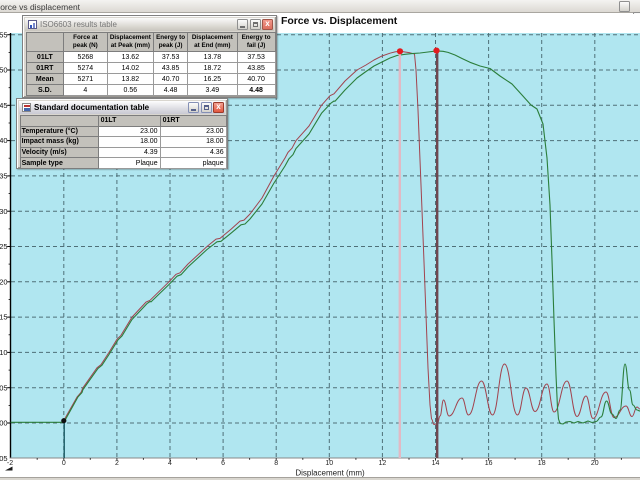 Image resolution: width=640 pixels, height=480 pixels. Describe the element at coordinates (10, 463) in the screenshot. I see `svg-text: -2` at that location.